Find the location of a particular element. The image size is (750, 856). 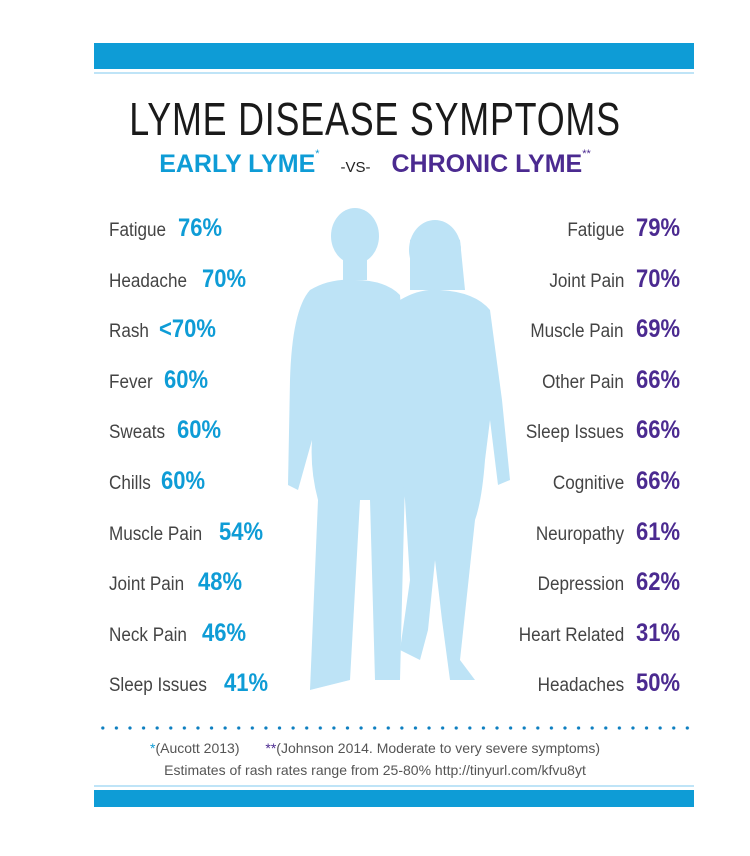

symptom-label: Cognitive is located at coordinates (588, 483).